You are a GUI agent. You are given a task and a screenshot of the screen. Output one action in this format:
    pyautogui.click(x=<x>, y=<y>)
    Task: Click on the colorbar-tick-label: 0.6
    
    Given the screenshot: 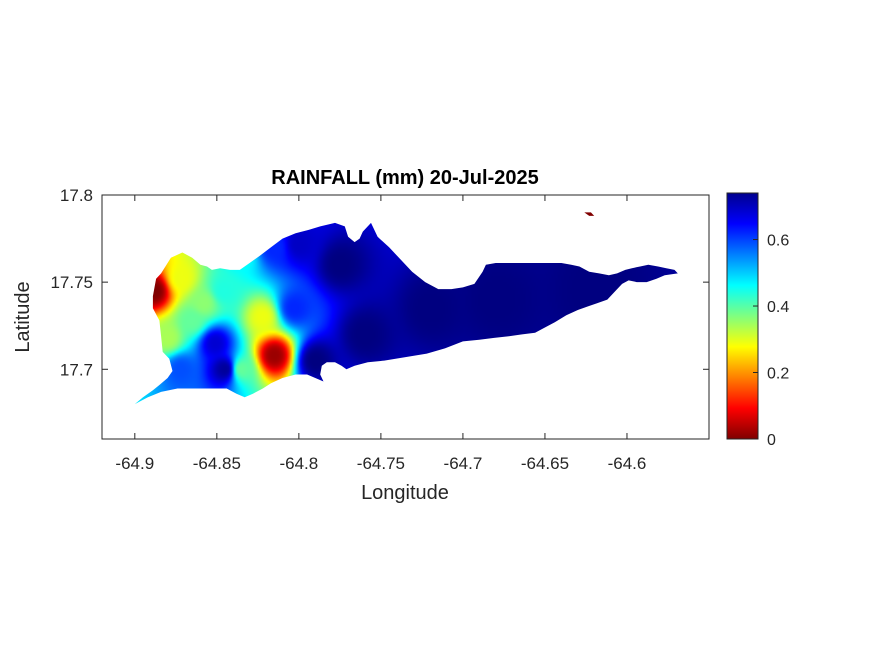 What is the action you would take?
    pyautogui.click(x=778, y=241)
    